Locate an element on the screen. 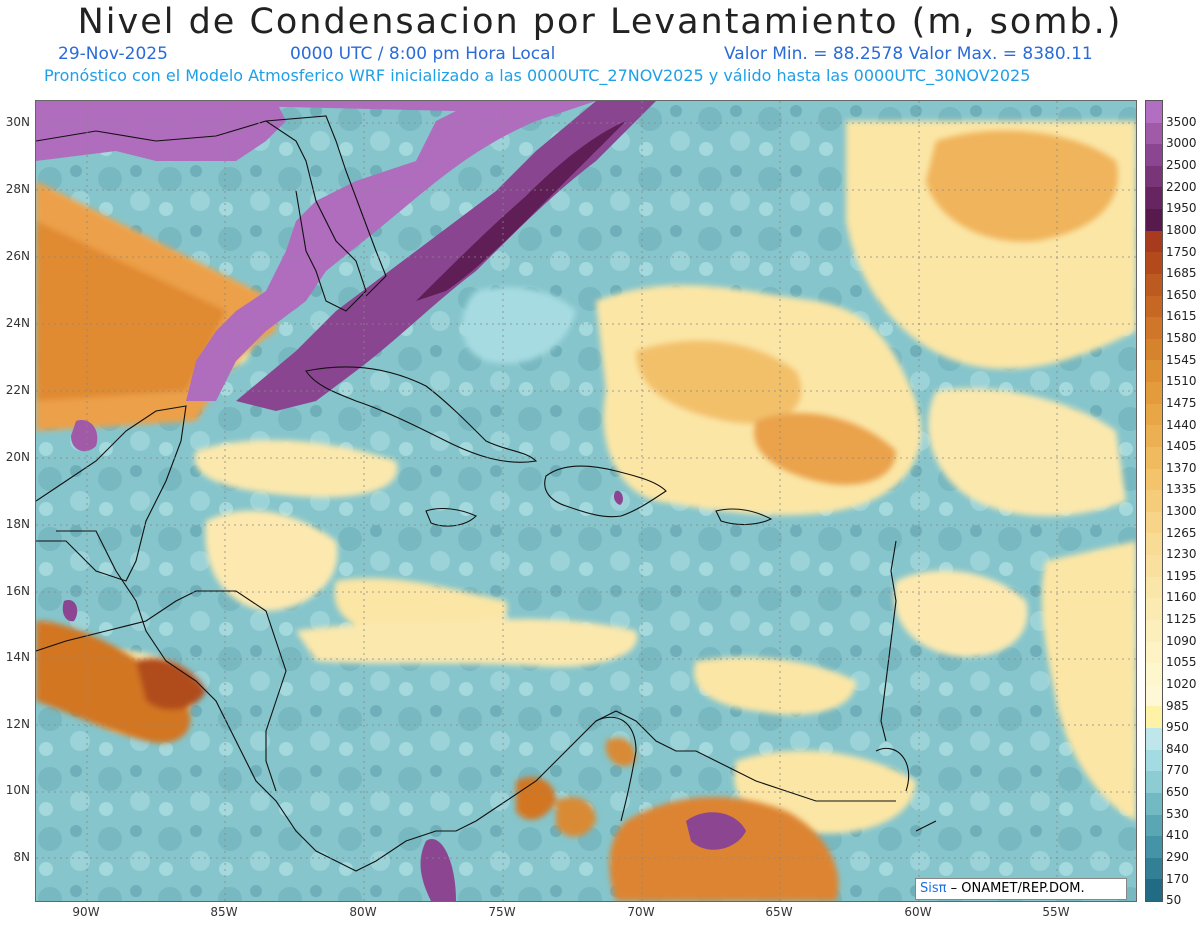  lat-label-16n: 16N is located at coordinates (17, 591).